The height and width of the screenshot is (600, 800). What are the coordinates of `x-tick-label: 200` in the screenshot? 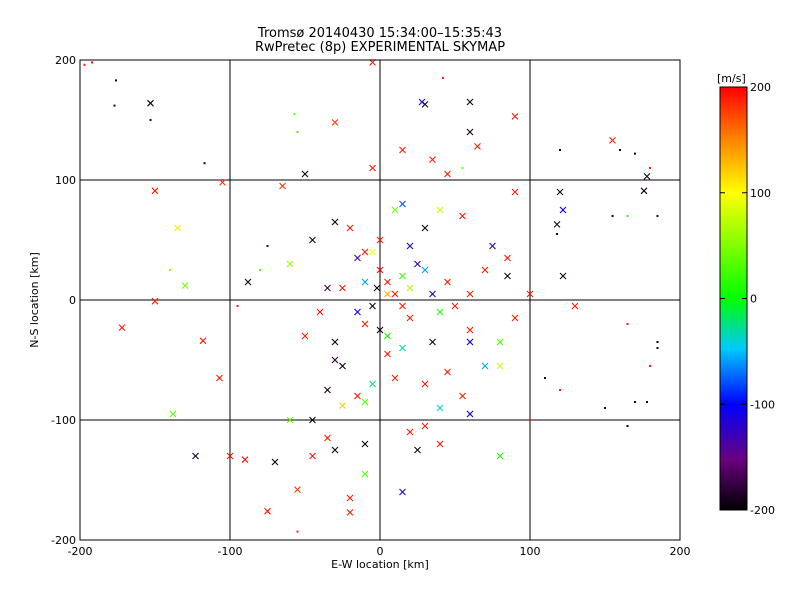 It's located at (680, 551).